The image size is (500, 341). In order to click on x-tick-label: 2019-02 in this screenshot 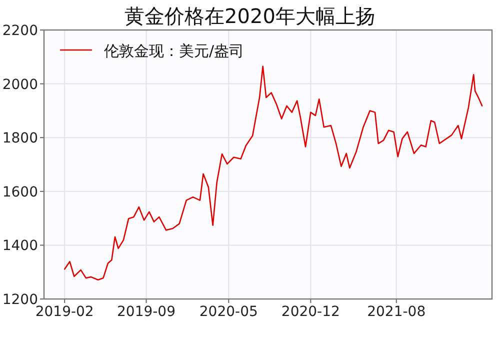, I will do `click(64, 312)`.